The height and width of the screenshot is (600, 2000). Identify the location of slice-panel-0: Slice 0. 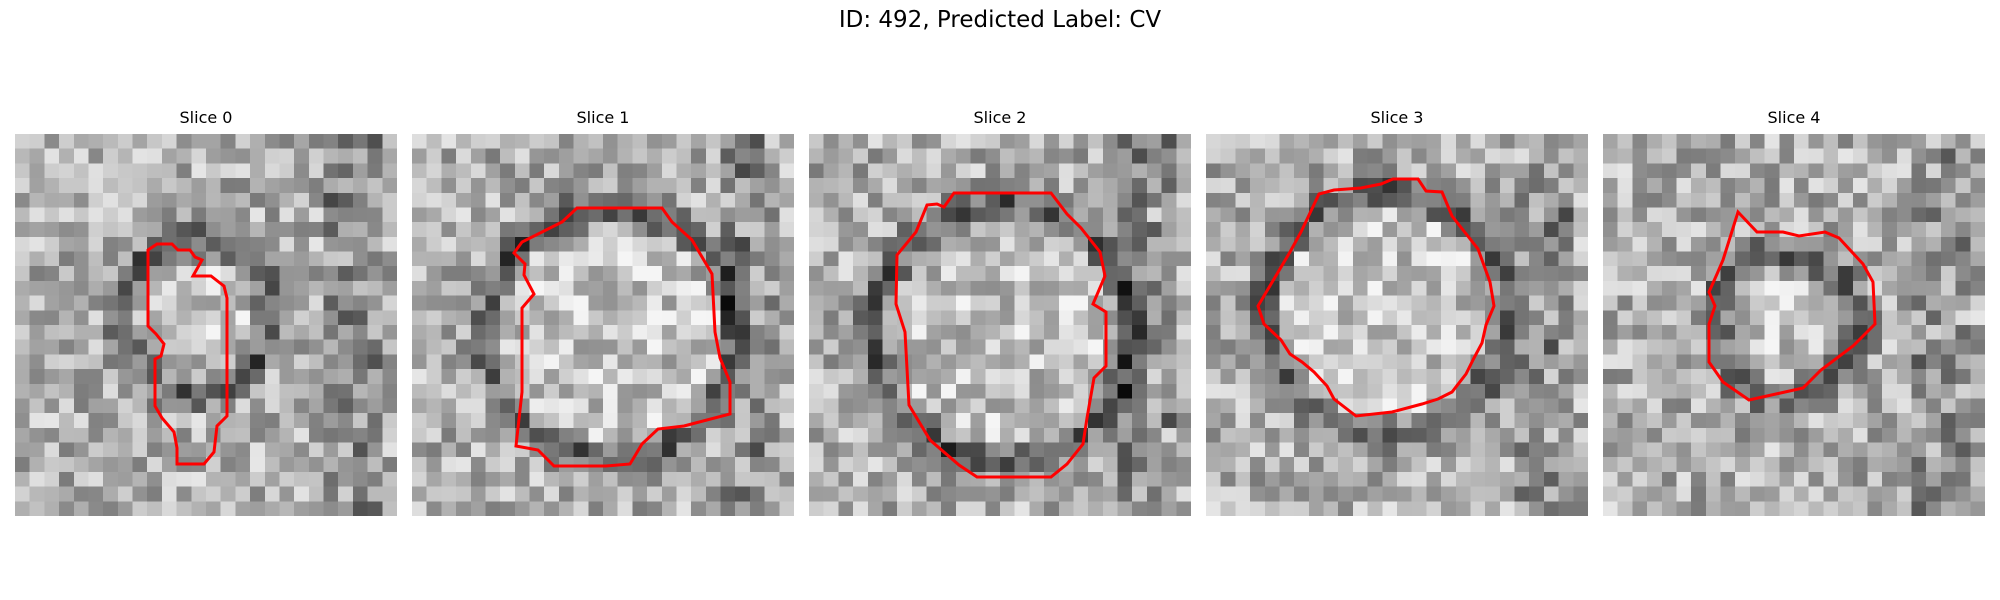
(206, 312).